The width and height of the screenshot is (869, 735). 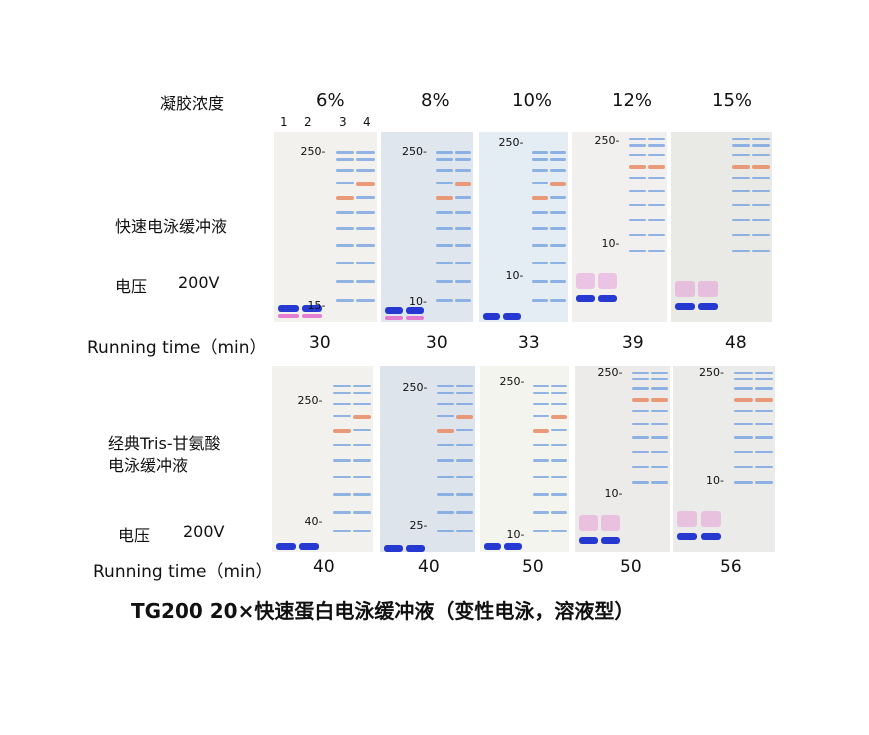 What do you see at coordinates (192, 103) in the screenshot?
I see `gel-concentration-label: 凝胶浓度` at bounding box center [192, 103].